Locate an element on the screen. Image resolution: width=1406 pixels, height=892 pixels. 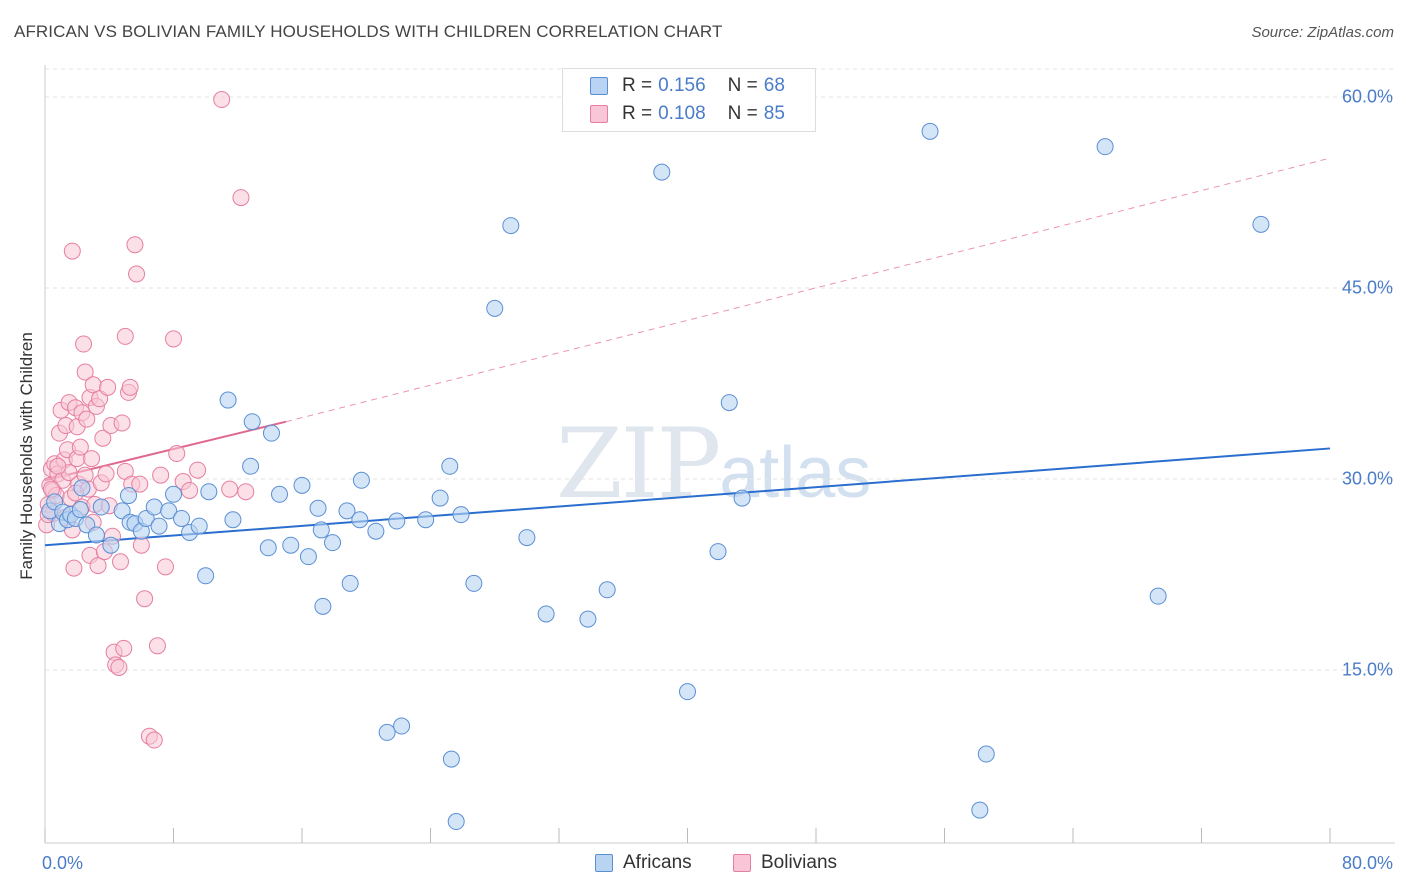
n-value: 68 is located at coordinates (774, 85).